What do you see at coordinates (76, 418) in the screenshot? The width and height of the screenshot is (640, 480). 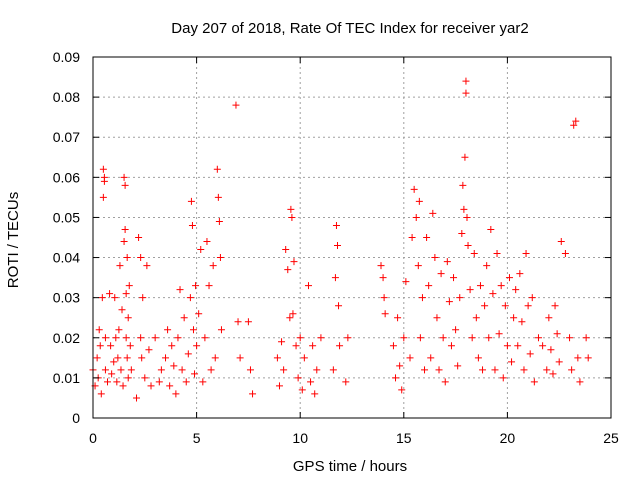 I see `y-tick-label: 0` at bounding box center [76, 418].